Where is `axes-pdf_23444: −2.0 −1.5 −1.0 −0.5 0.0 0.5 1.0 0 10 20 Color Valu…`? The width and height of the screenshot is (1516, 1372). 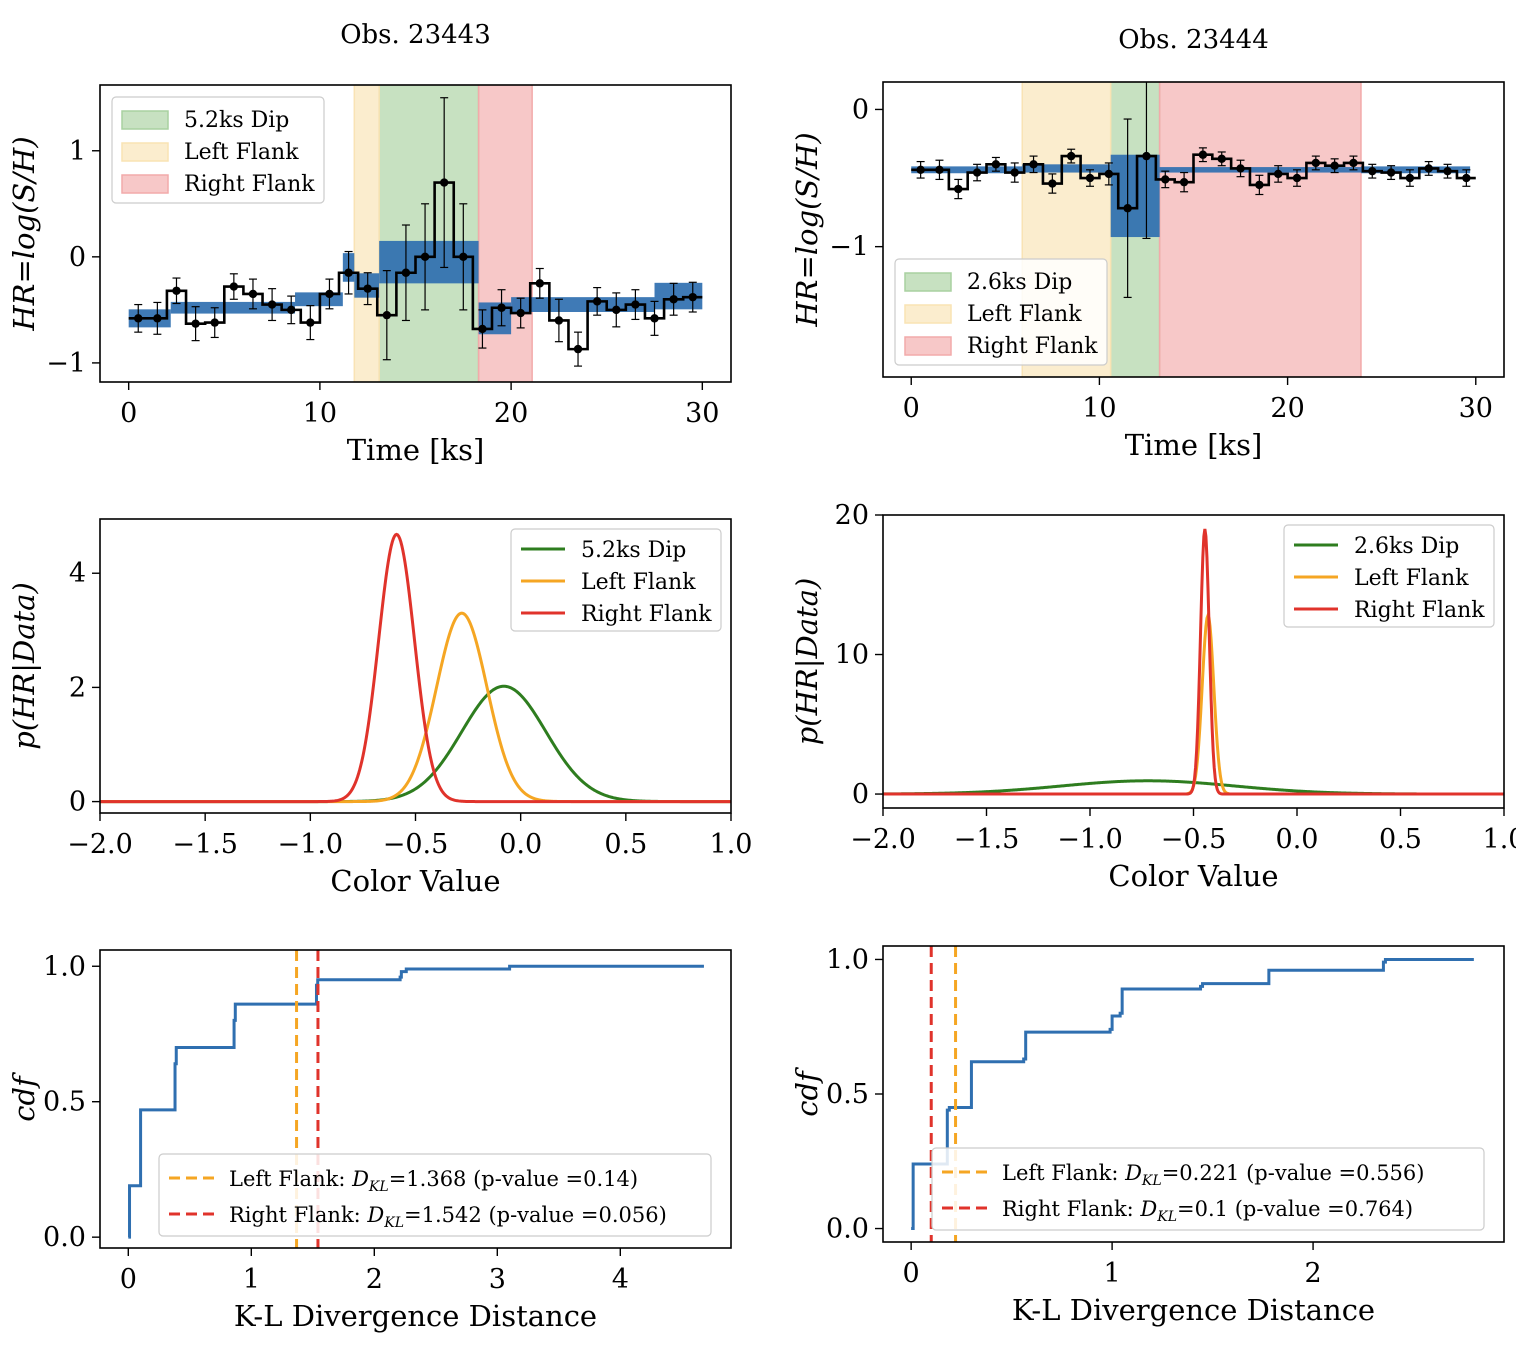 axes-pdf_23444: −2.0 −1.5 −1.0 −0.5 0.0 0.5 1.0 0 10 20 Color Valu… is located at coordinates (1153, 696).